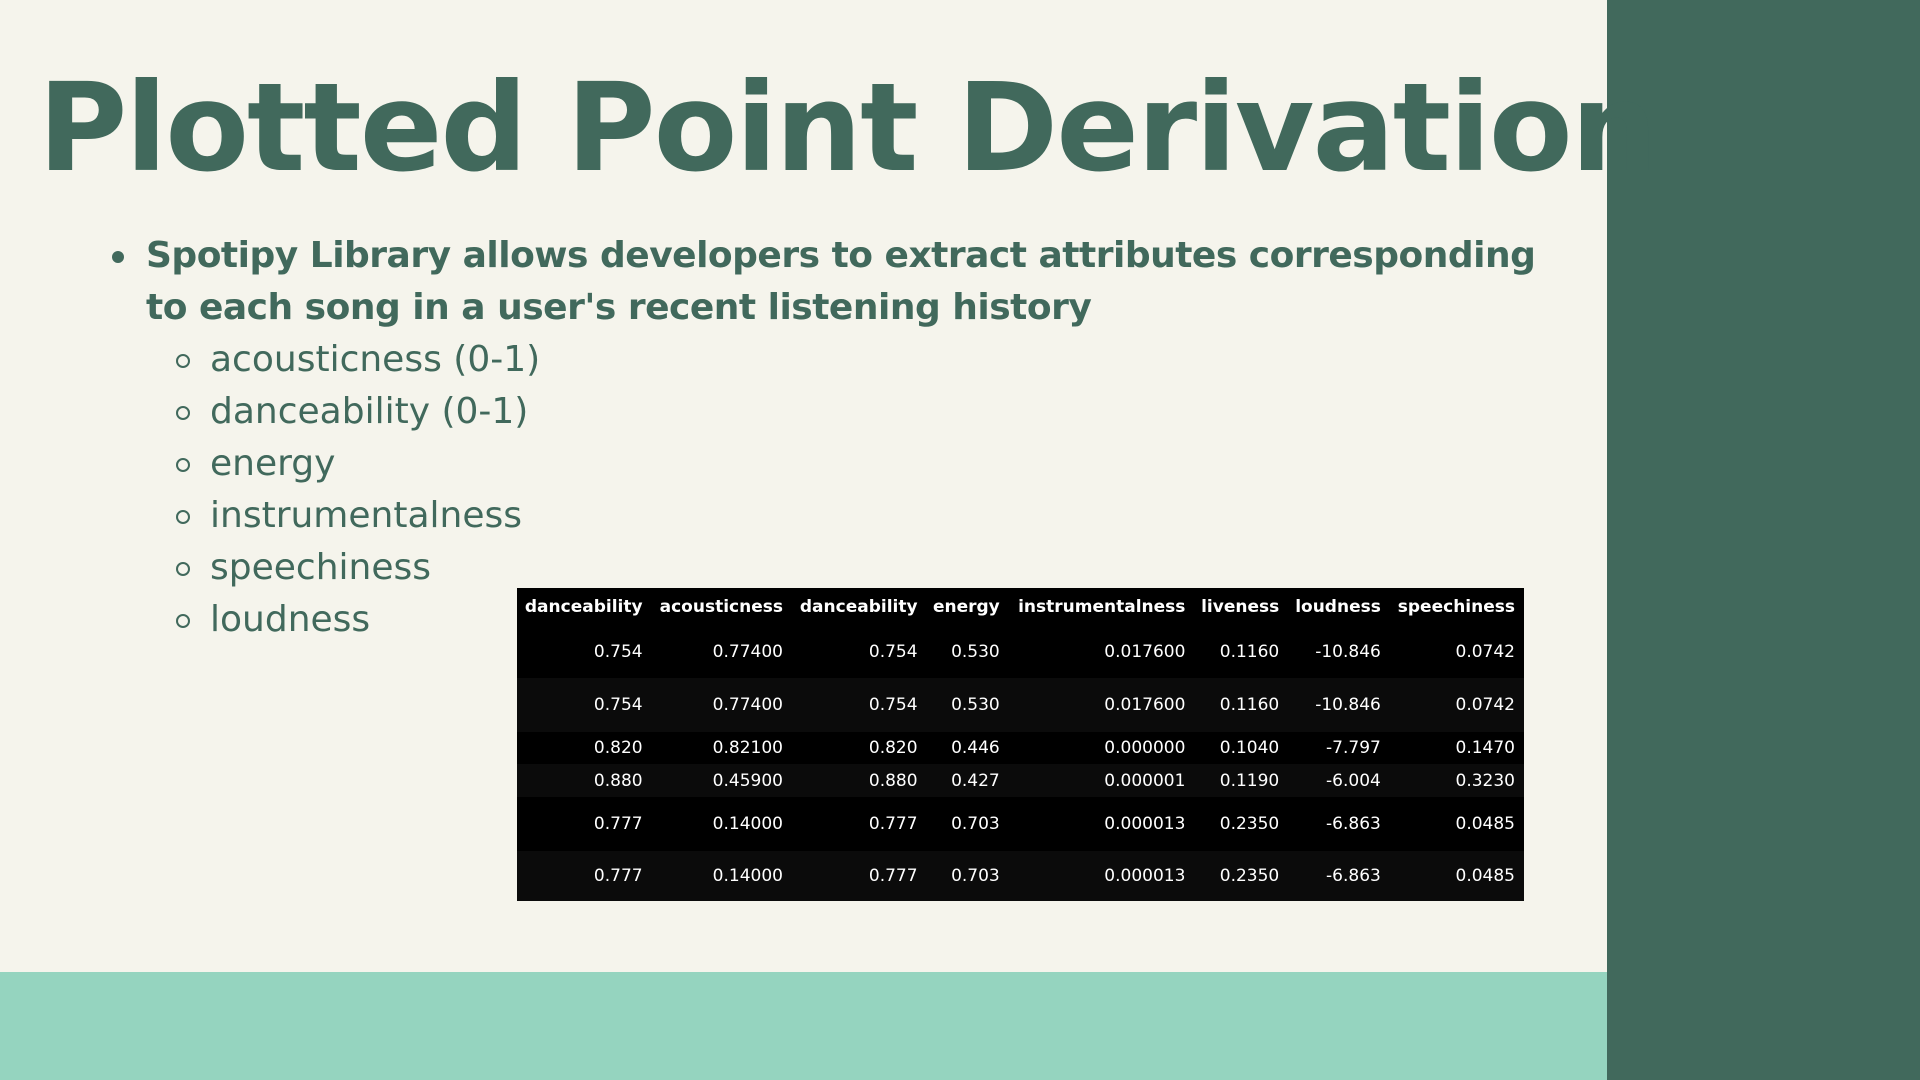 Image resolution: width=1920 pixels, height=1080 pixels. I want to click on table-cell: -6.004, so click(1339, 780).